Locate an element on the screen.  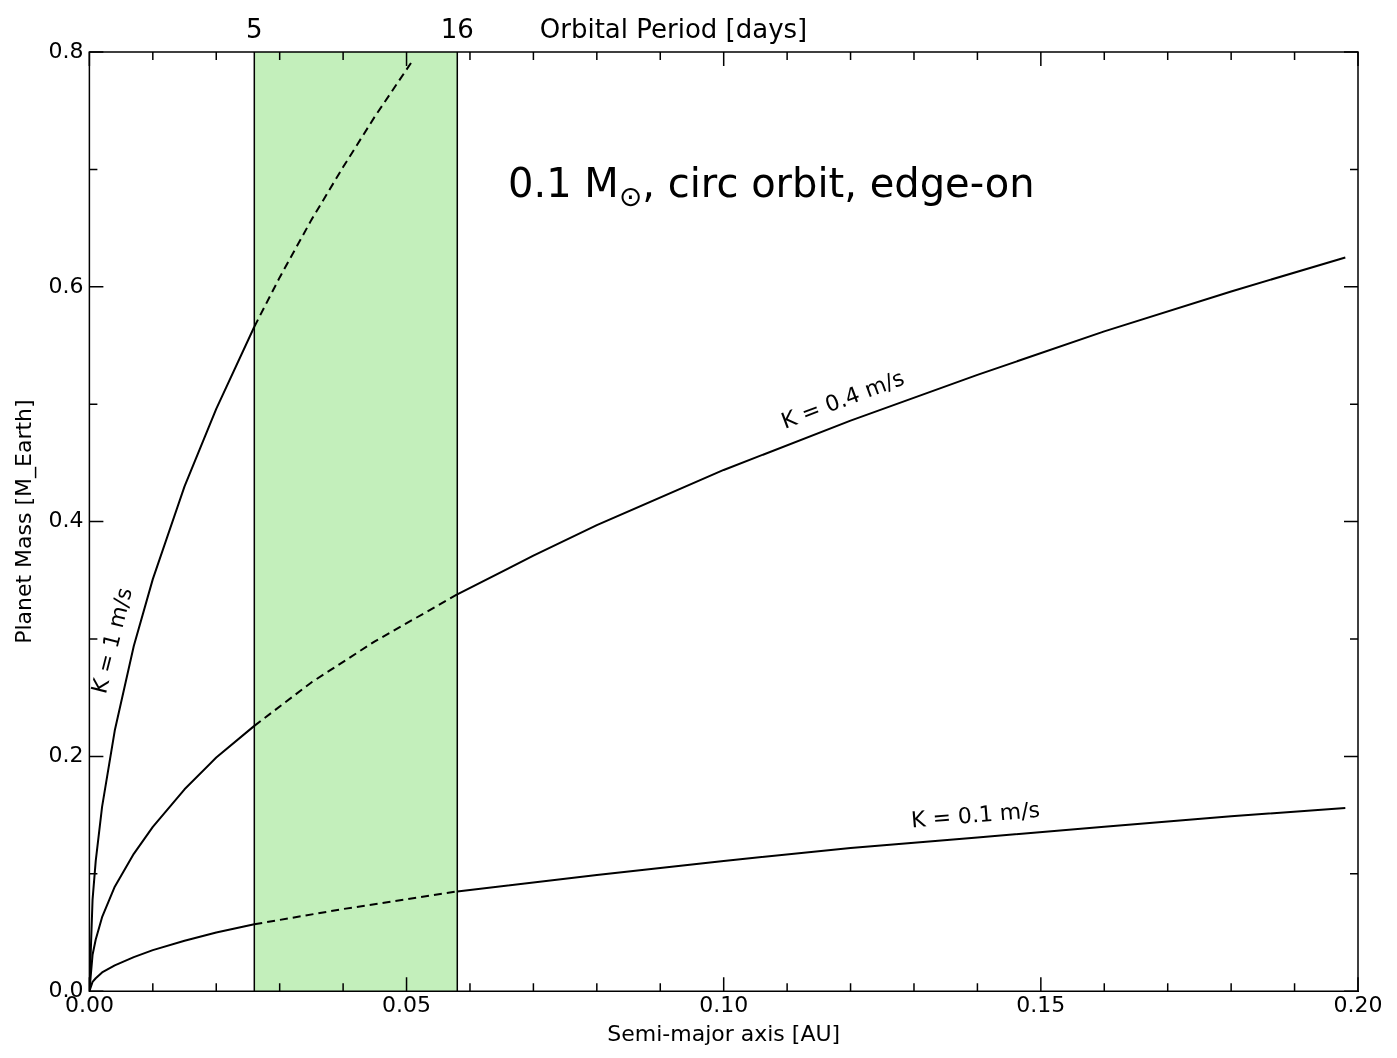
series-label: K = 0.1 m/s is located at coordinates (975, 814).